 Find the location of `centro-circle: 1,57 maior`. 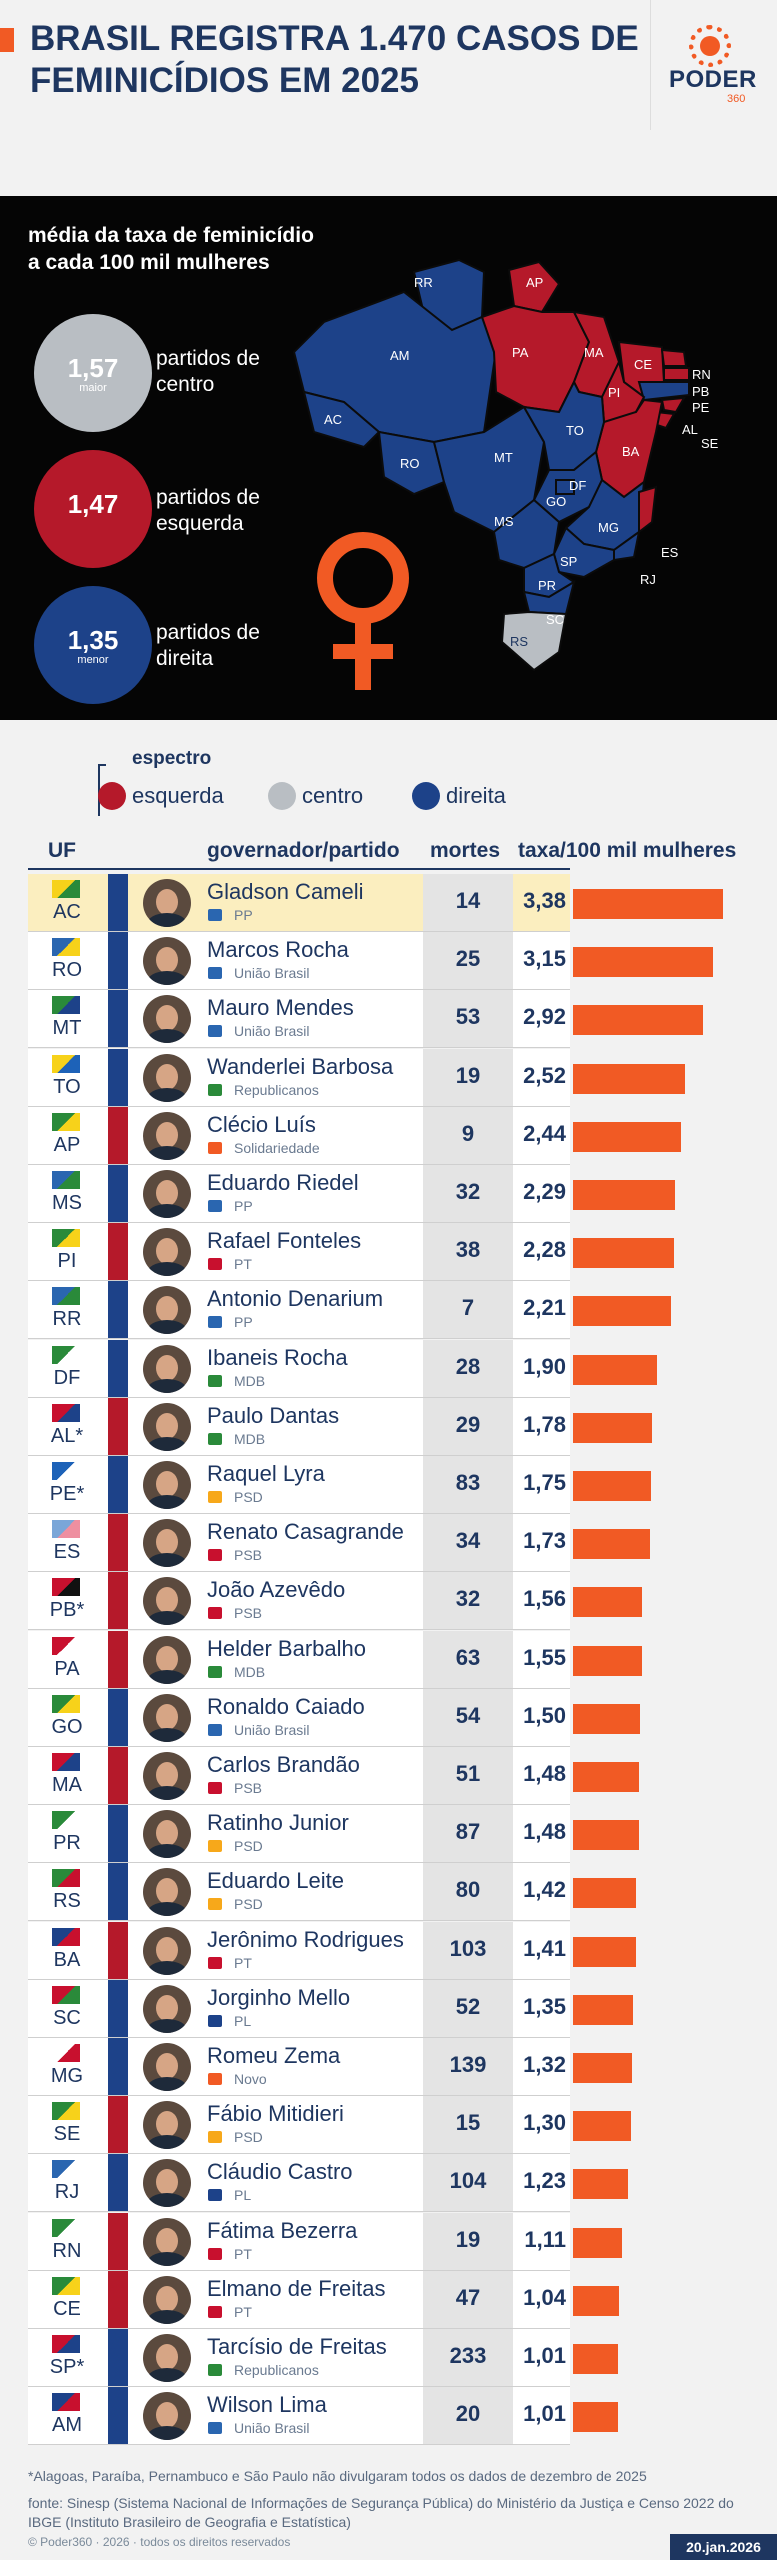

centro-circle: 1,57 maior is located at coordinates (93, 373).